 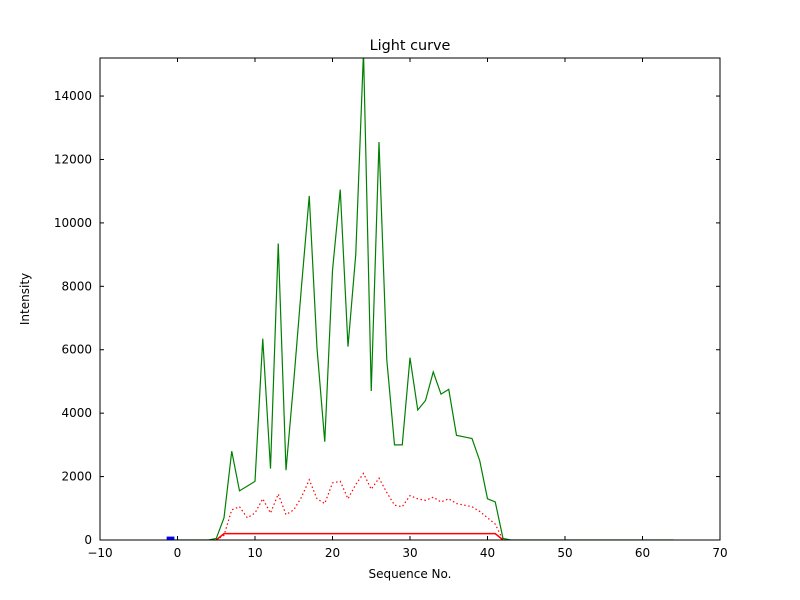 What do you see at coordinates (88, 540) in the screenshot?
I see `y-tick-label: 0` at bounding box center [88, 540].